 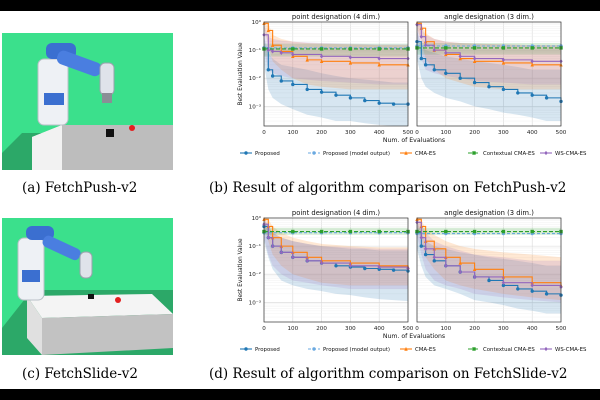 I want to click on plot-frame, so click(x=489, y=270).